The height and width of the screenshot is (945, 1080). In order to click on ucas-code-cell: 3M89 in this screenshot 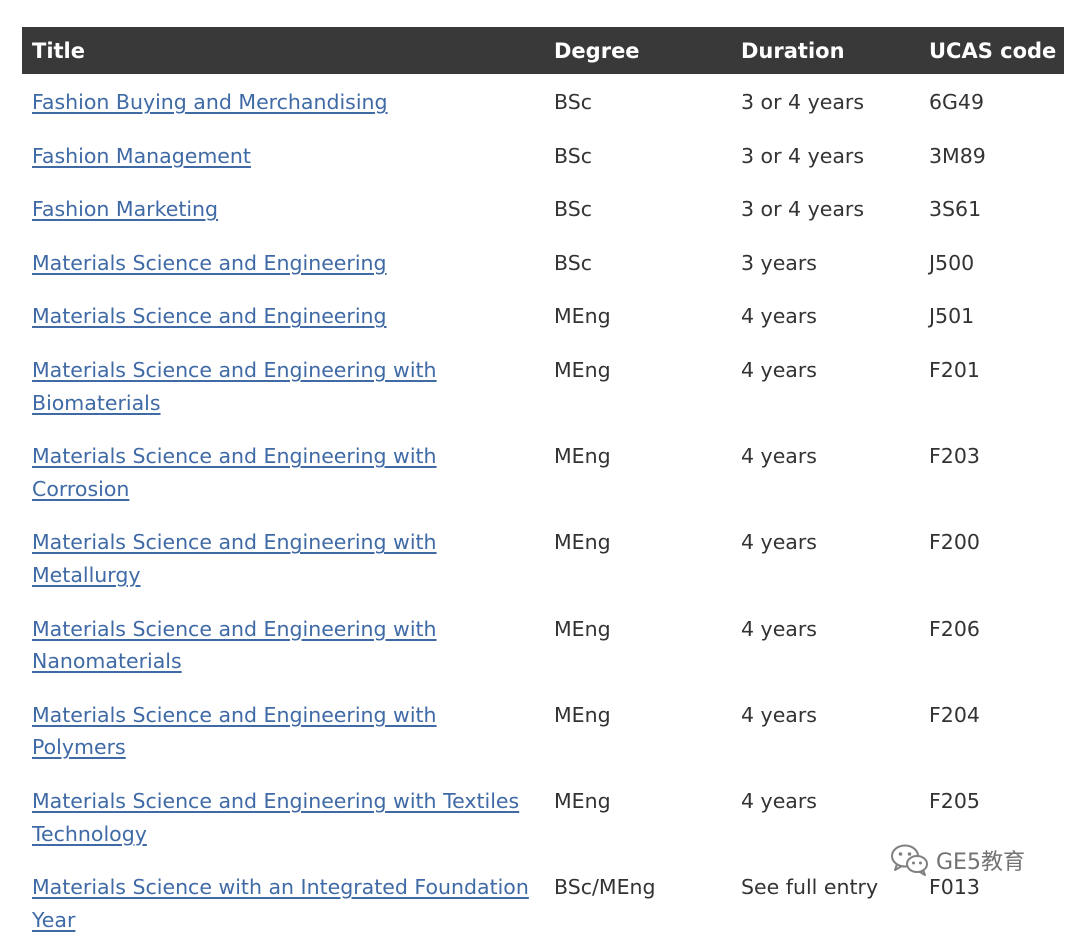, I will do `click(957, 155)`.